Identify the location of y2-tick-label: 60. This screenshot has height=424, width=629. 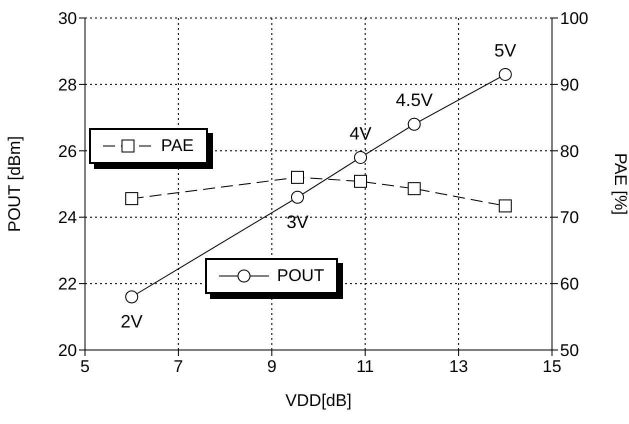
(569, 284).